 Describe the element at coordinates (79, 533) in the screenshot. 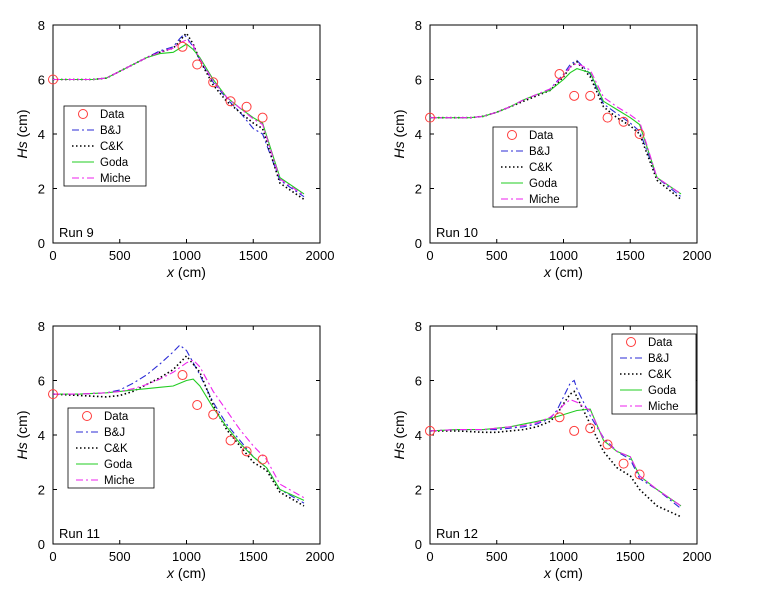

I see `run-label: Run 11` at that location.